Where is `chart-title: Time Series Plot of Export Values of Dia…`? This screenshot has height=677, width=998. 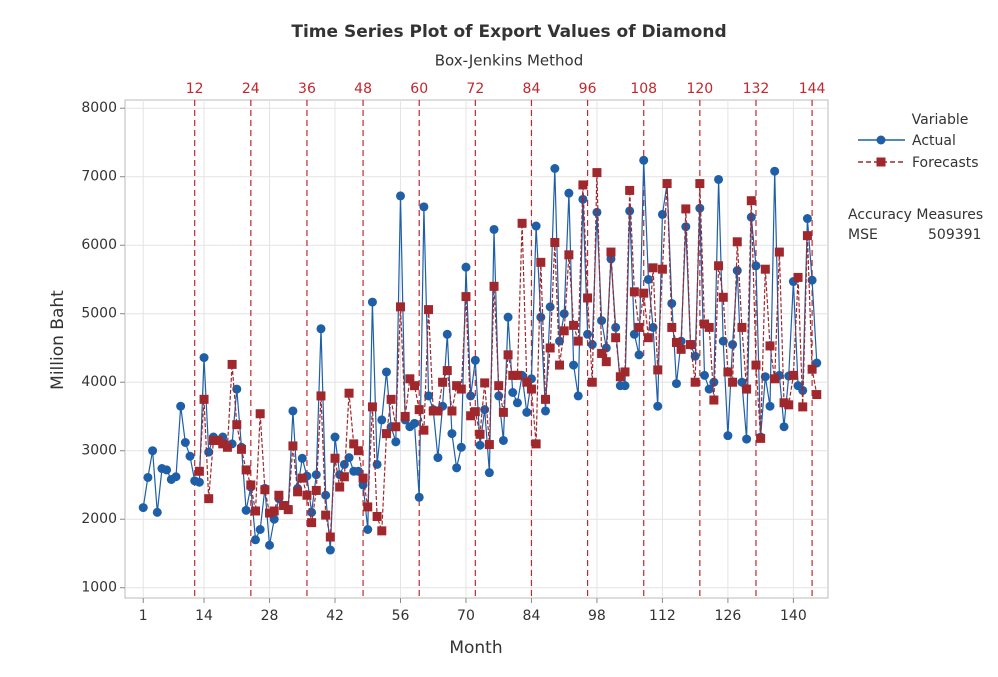
chart-title: Time Series Plot of Export Values of Dia… is located at coordinates (508, 32).